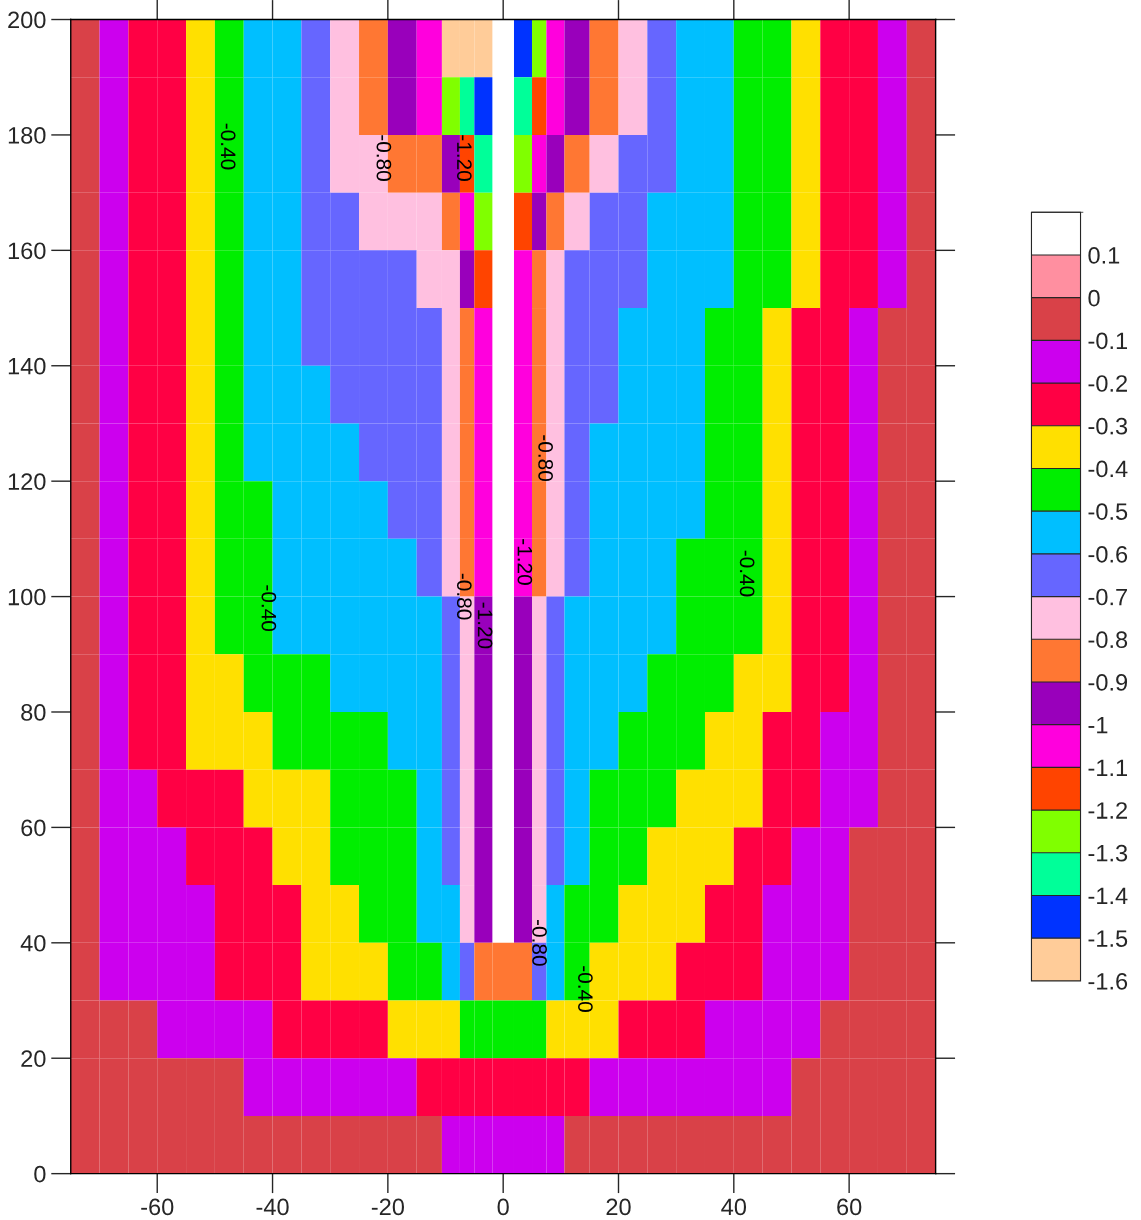 The height and width of the screenshot is (1220, 1141). Describe the element at coordinates (1098, 725) in the screenshot. I see `color-bar-label: -1` at that location.